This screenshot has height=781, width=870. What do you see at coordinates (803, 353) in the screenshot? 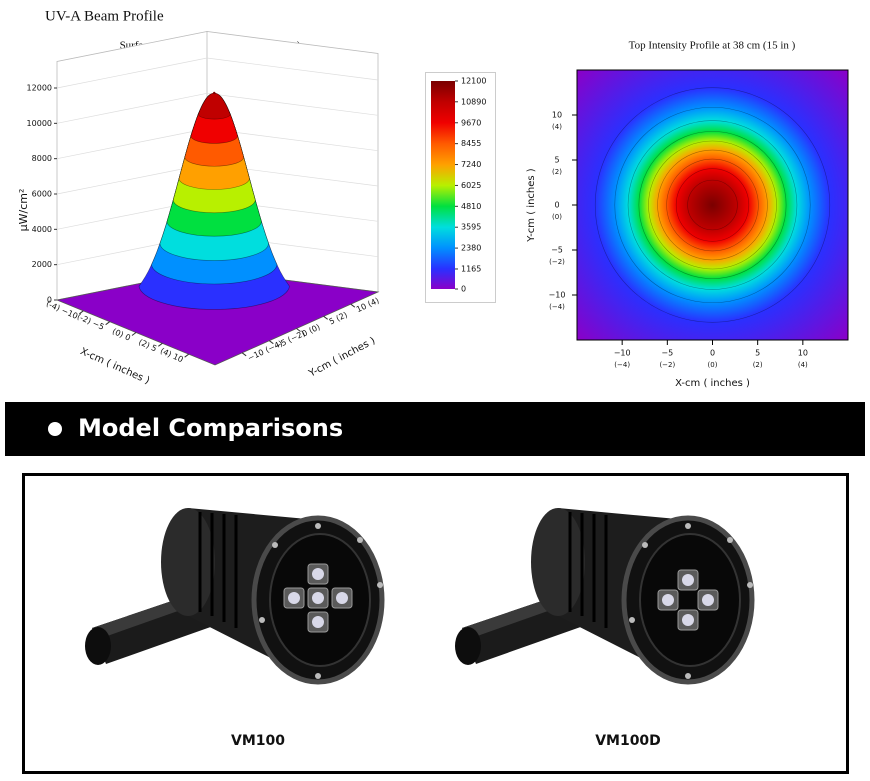
I see `x-tick-label: 10` at bounding box center [803, 353].